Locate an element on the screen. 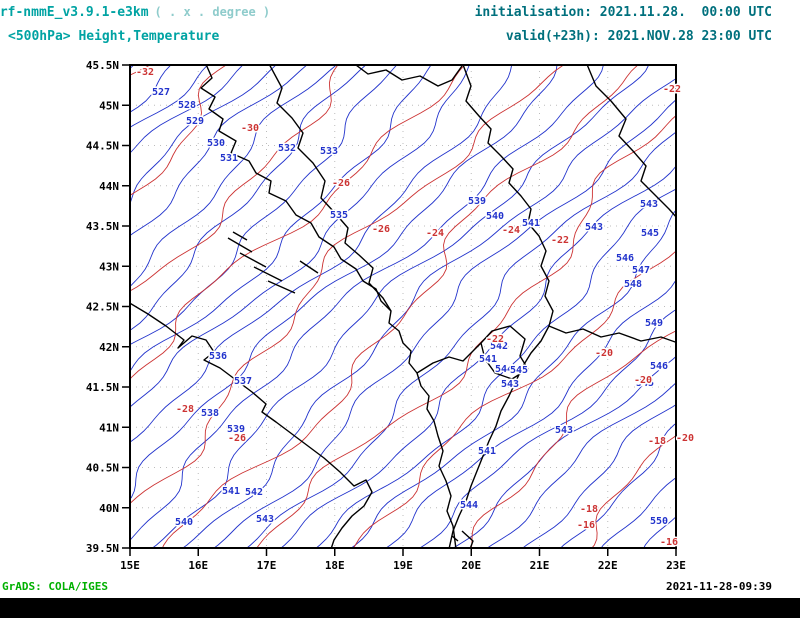 This screenshot has width=800, height=618. border-north-pannonian is located at coordinates (409, 76).